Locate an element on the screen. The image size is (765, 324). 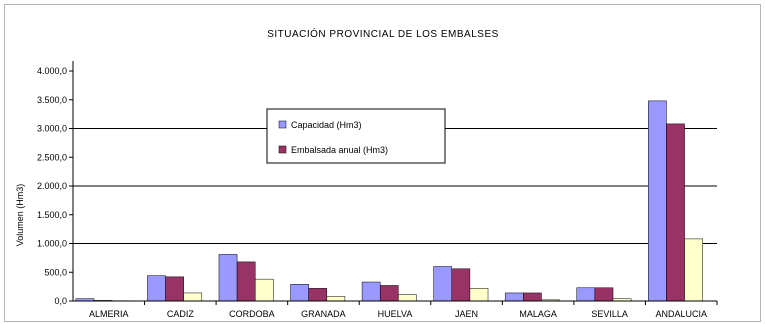
x-category-label: ALMERIA is located at coordinates (109, 314).